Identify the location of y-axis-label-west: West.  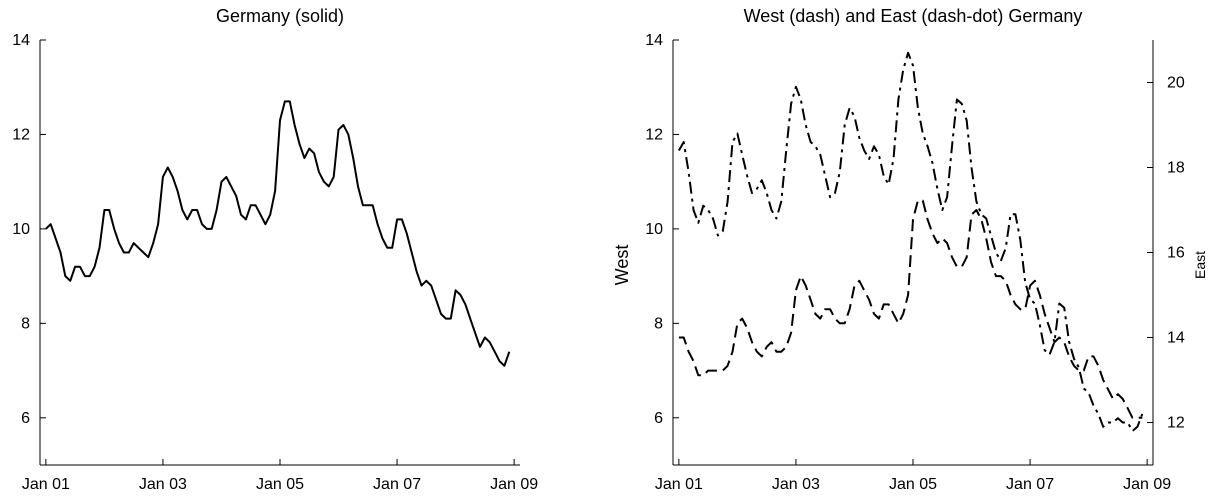
(622, 265).